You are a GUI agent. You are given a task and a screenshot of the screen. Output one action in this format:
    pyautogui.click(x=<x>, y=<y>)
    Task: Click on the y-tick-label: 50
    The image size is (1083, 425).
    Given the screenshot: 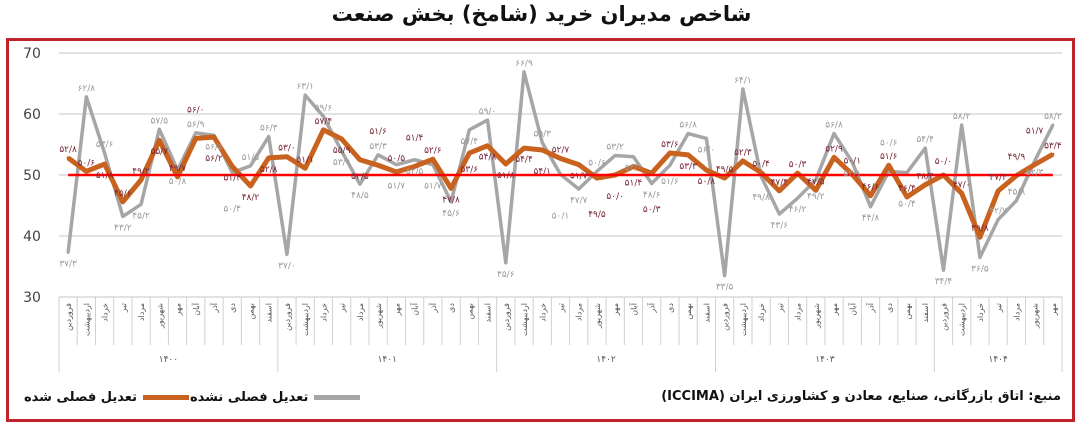 What is the action you would take?
    pyautogui.click(x=32, y=176)
    